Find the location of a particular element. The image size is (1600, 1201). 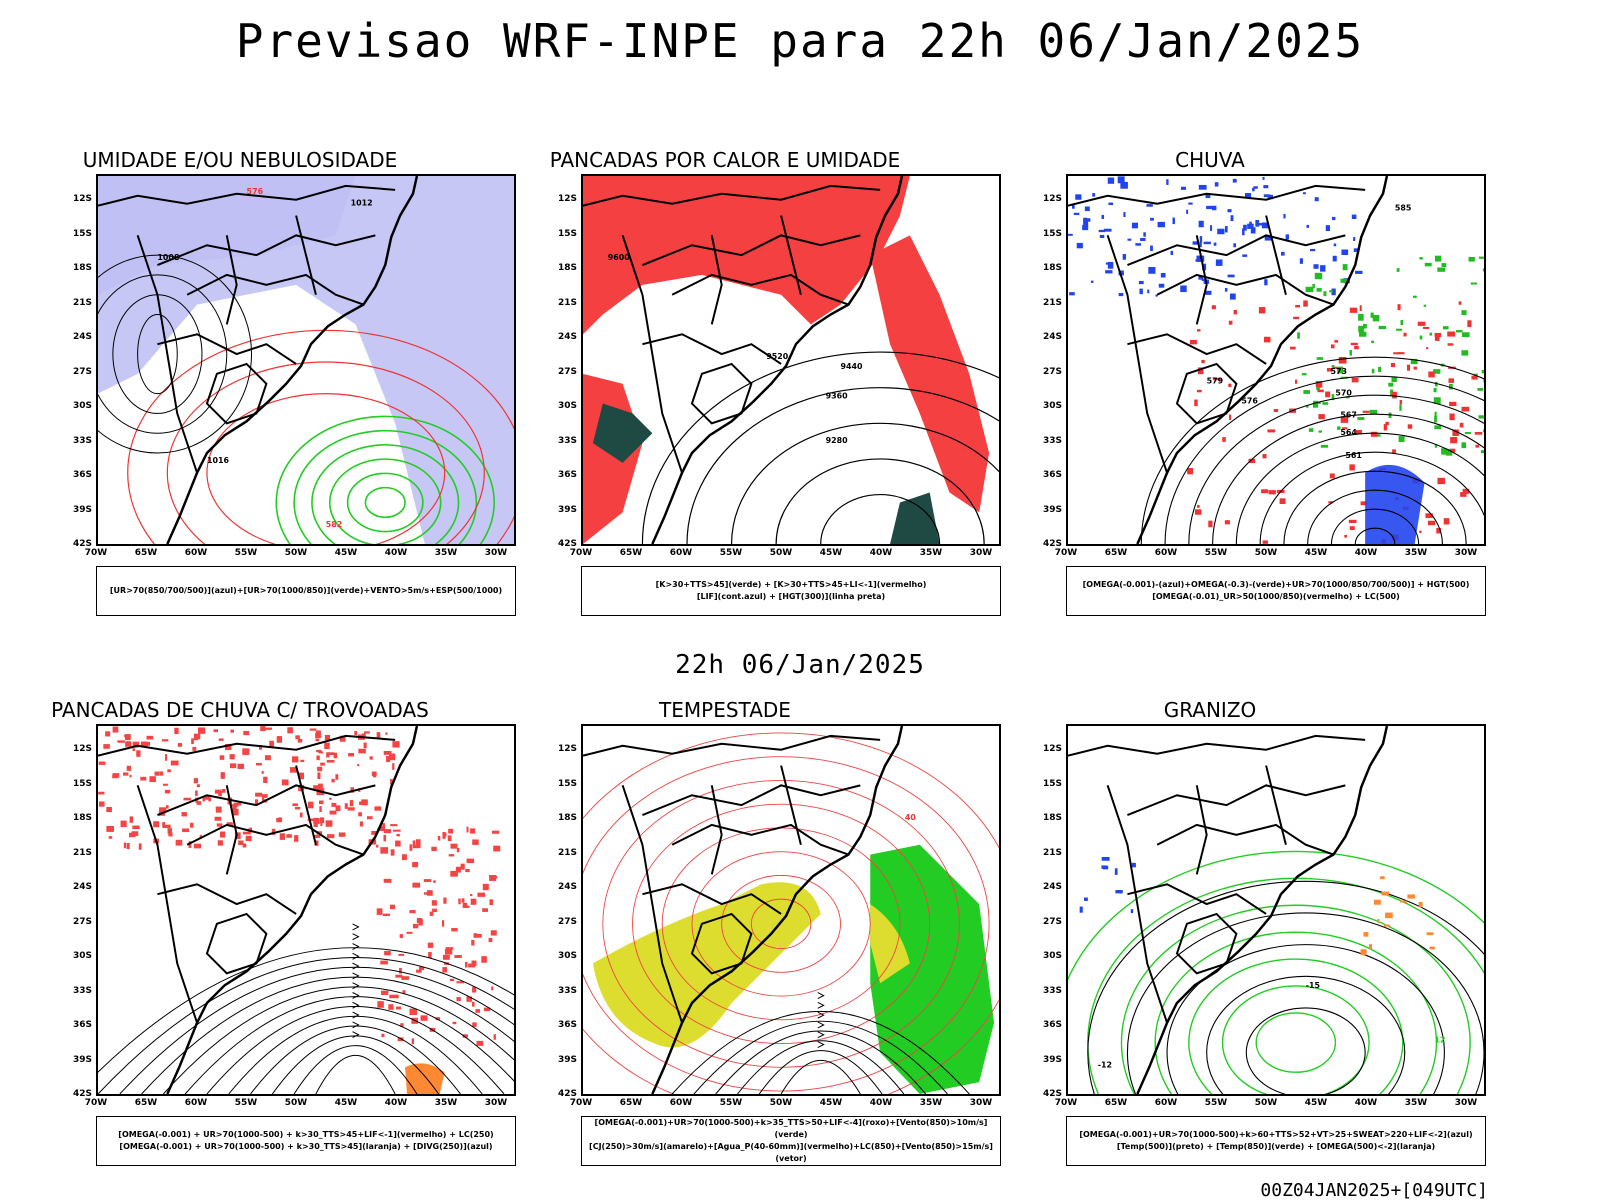

contour-label: 9520 is located at coordinates (777, 356).